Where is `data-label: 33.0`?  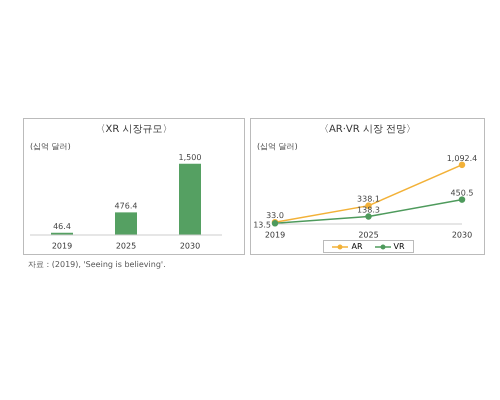 data-label: 33.0 is located at coordinates (275, 215).